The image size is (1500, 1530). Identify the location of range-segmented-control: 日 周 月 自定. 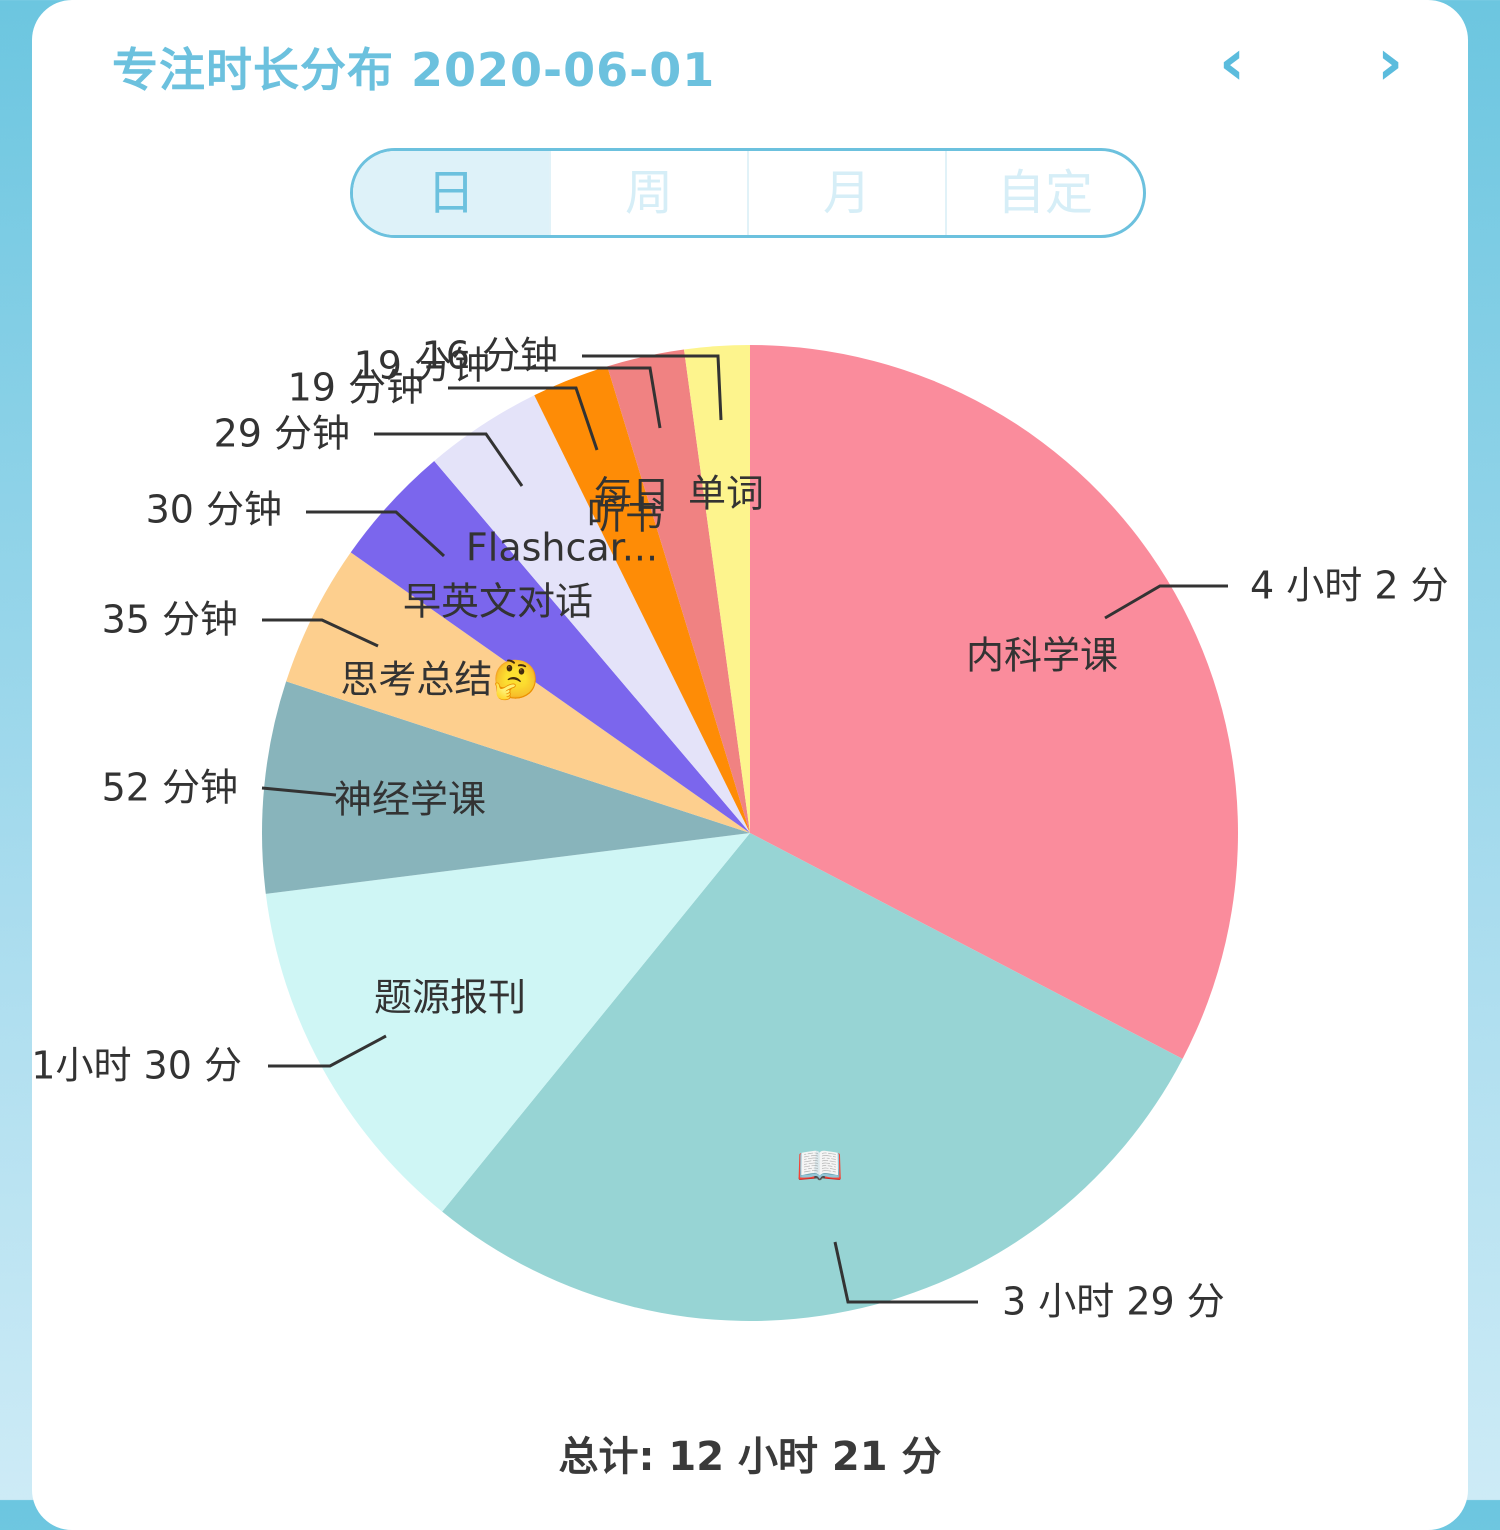
(748, 193).